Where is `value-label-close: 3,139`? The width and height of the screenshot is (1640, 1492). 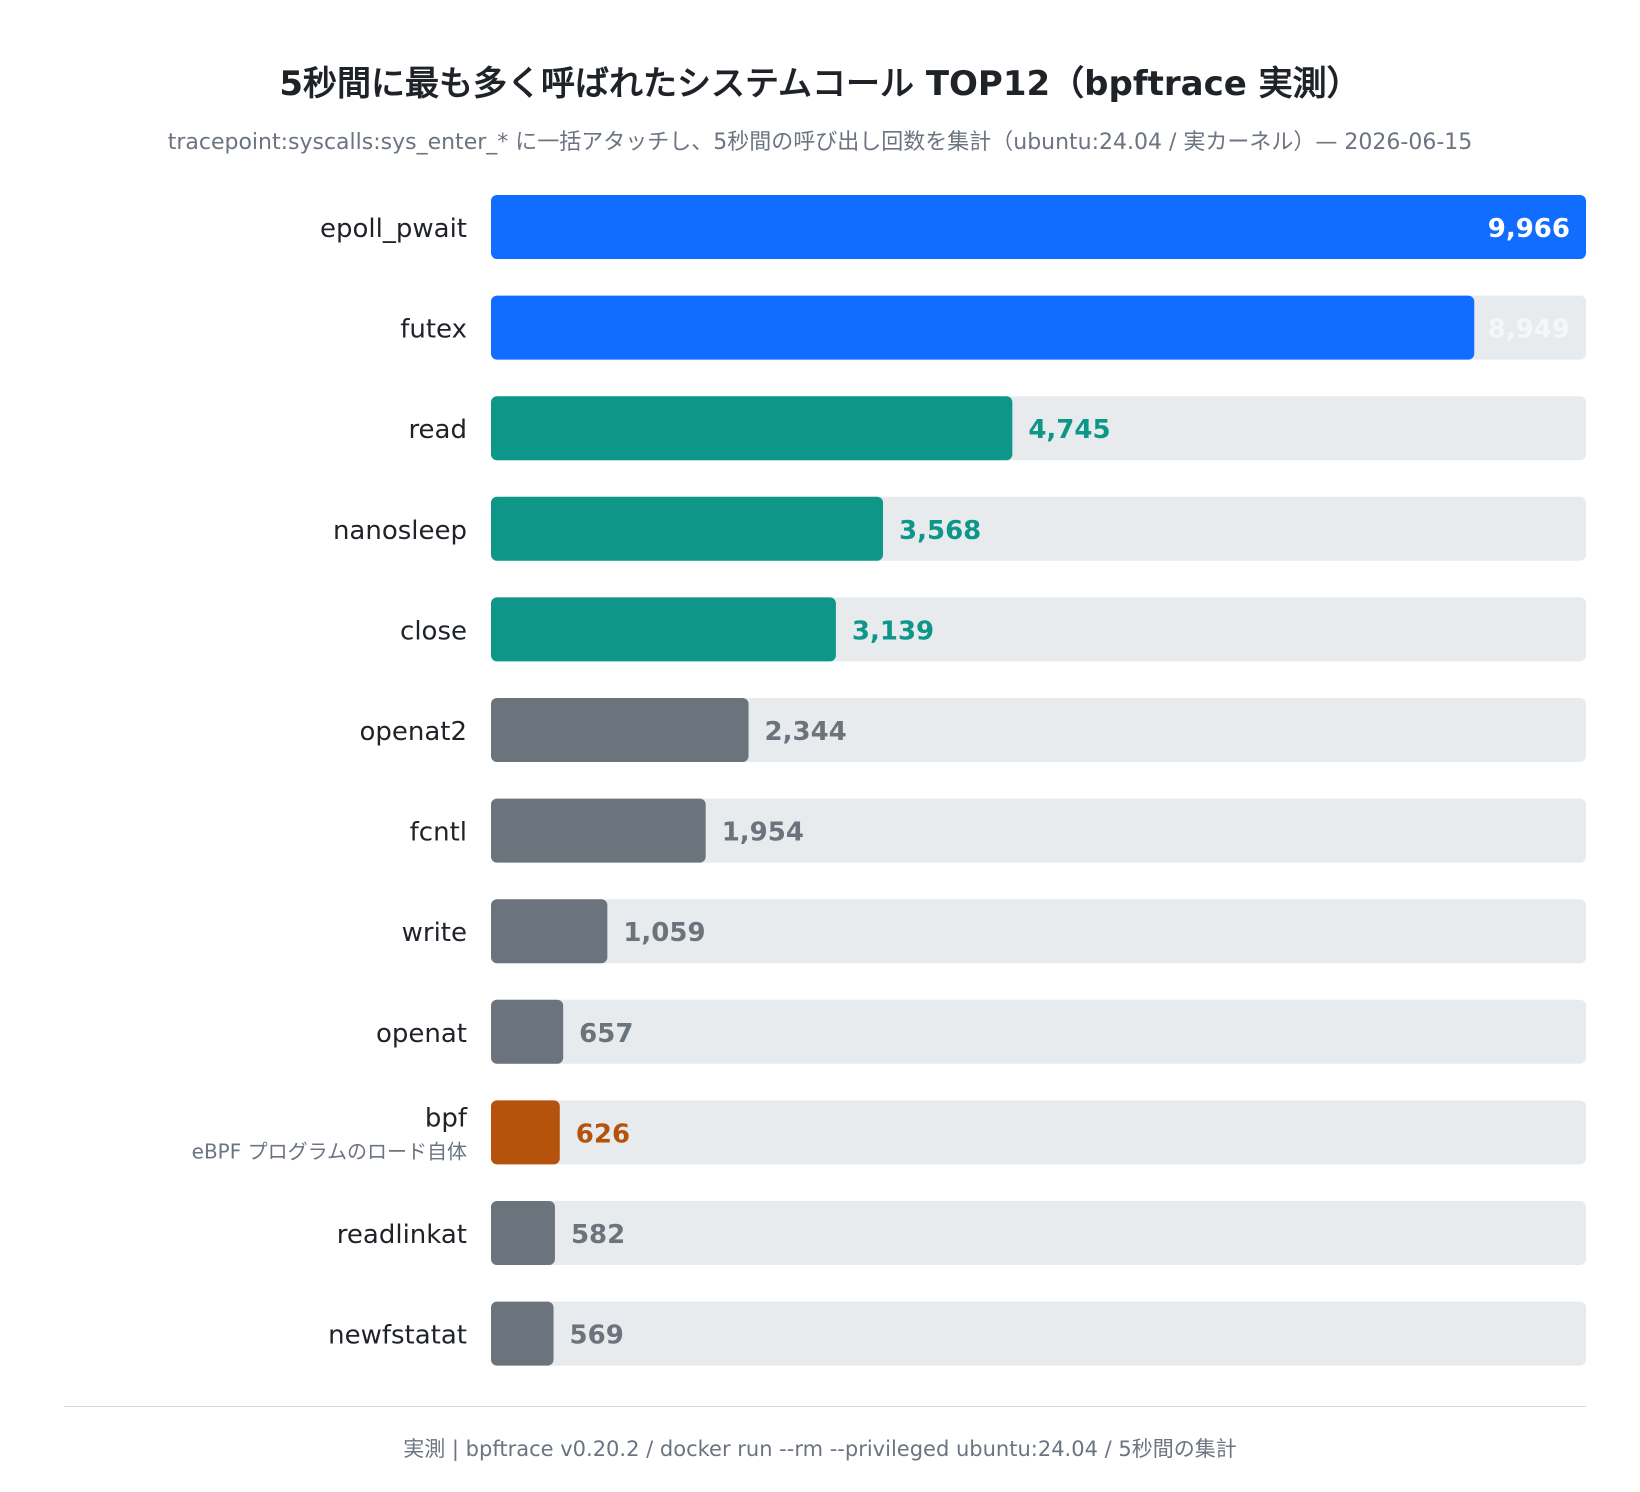
value-label-close: 3,139 is located at coordinates (893, 631).